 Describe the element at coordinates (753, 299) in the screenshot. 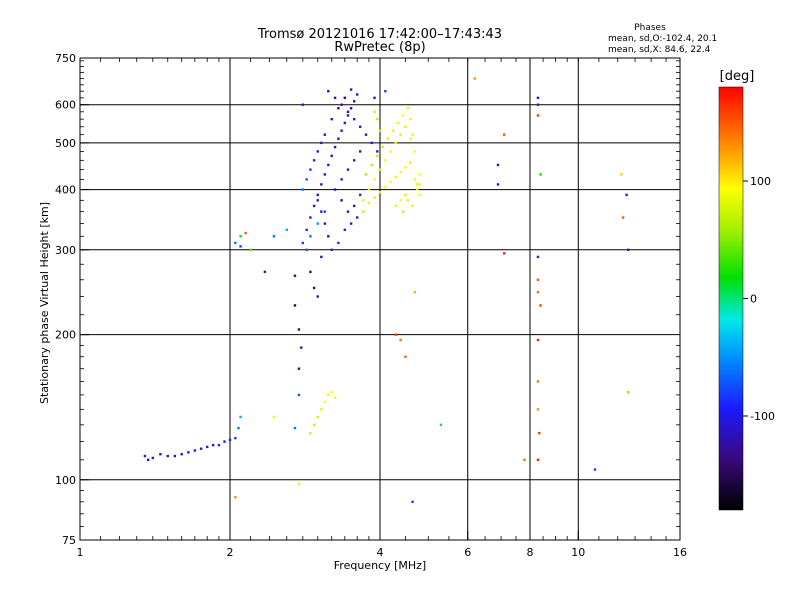

I see `colorbar-tick-label: 0` at that location.